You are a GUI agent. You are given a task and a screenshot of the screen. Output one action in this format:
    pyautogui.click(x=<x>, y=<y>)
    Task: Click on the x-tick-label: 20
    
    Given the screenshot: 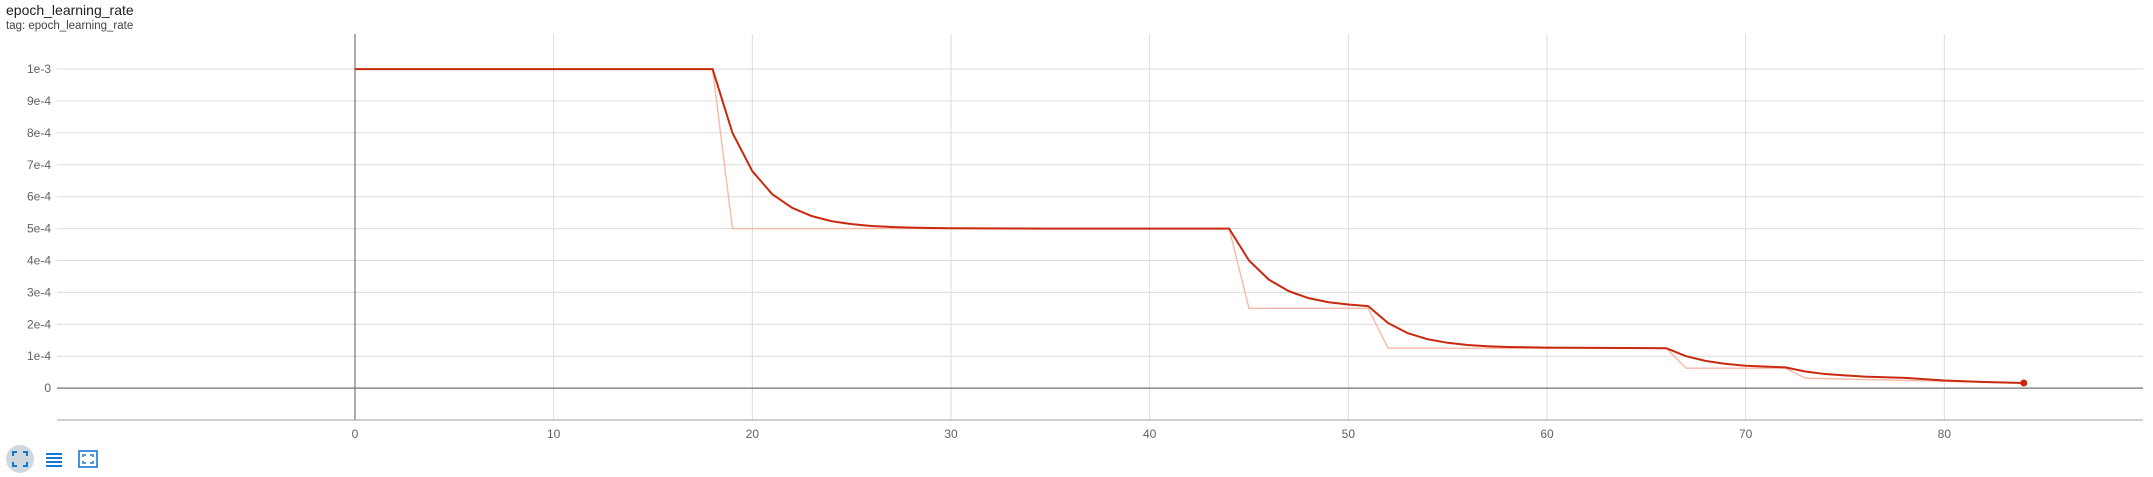 What is the action you would take?
    pyautogui.click(x=753, y=433)
    